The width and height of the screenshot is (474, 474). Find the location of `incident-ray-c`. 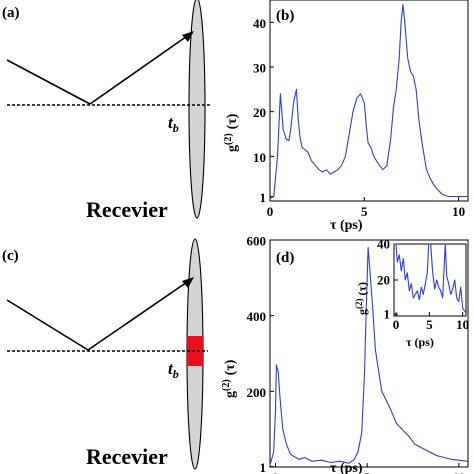

incident-ray-c is located at coordinates (47, 325).